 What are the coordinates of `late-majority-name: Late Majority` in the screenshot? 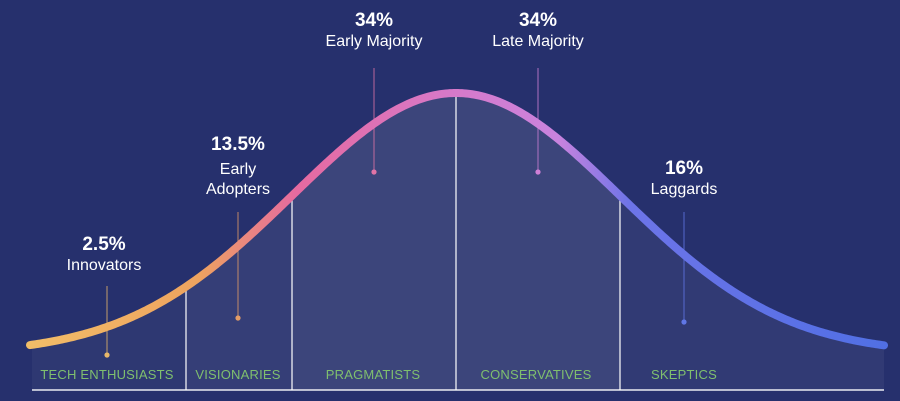 It's located at (538, 41).